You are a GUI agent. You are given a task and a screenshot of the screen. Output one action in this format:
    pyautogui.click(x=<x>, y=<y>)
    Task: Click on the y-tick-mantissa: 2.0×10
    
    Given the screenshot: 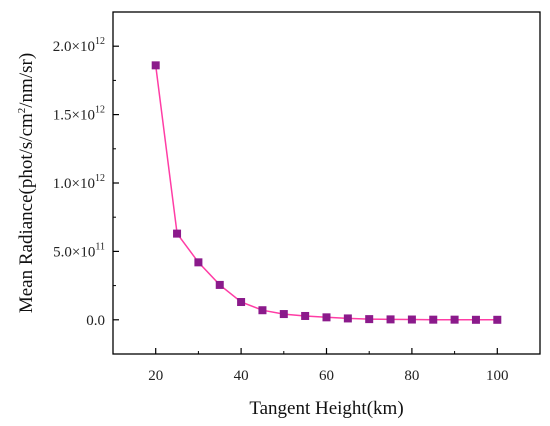 What is the action you would take?
    pyautogui.click(x=74, y=47)
    